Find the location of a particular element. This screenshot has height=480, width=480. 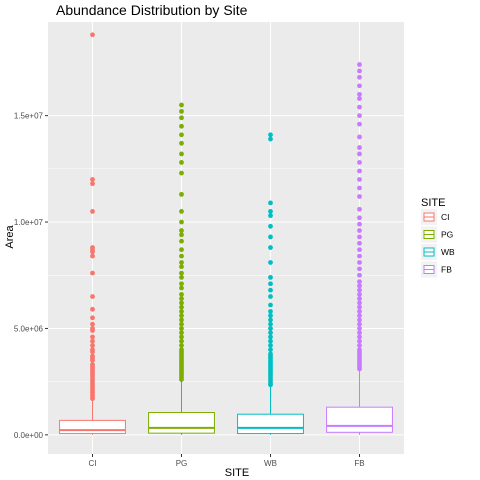

legend-title: SITE is located at coordinates (433, 203).